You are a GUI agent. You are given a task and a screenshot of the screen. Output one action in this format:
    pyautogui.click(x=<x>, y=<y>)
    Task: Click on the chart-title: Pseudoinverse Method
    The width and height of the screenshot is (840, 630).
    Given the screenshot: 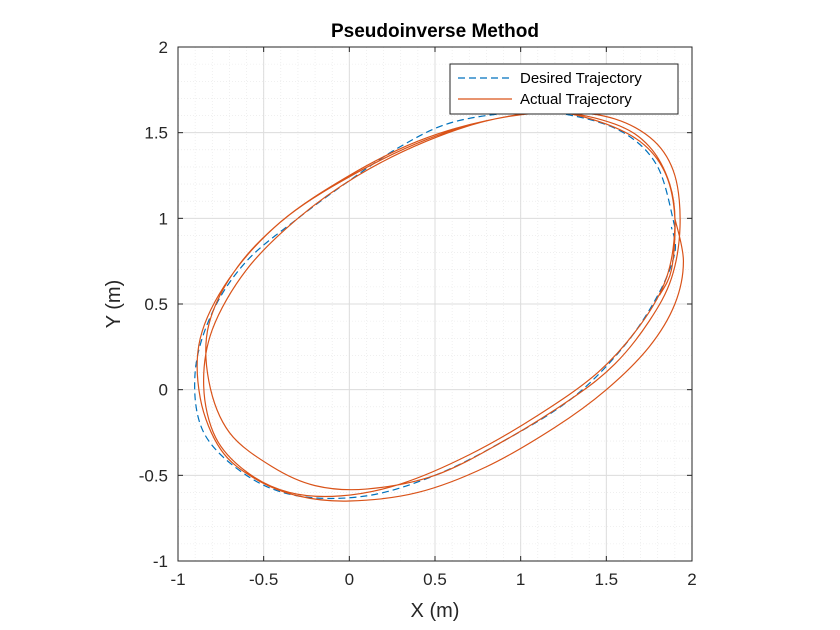 What is the action you would take?
    pyautogui.click(x=435, y=31)
    